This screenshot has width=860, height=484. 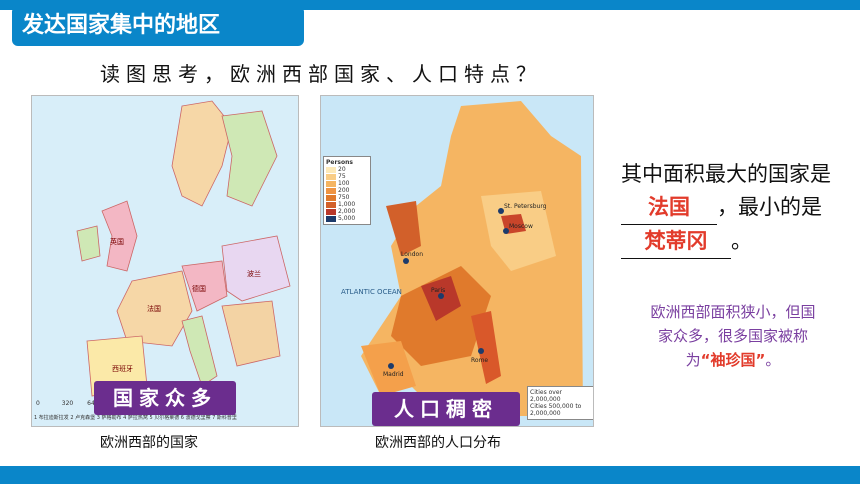 I want to click on legend-row: 2,000, so click(x=347, y=211).